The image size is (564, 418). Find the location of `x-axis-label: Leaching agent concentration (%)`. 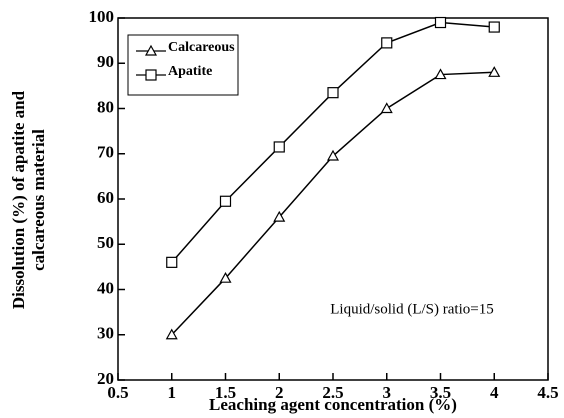

x-axis-label: Leaching agent concentration (%) is located at coordinates (333, 404).